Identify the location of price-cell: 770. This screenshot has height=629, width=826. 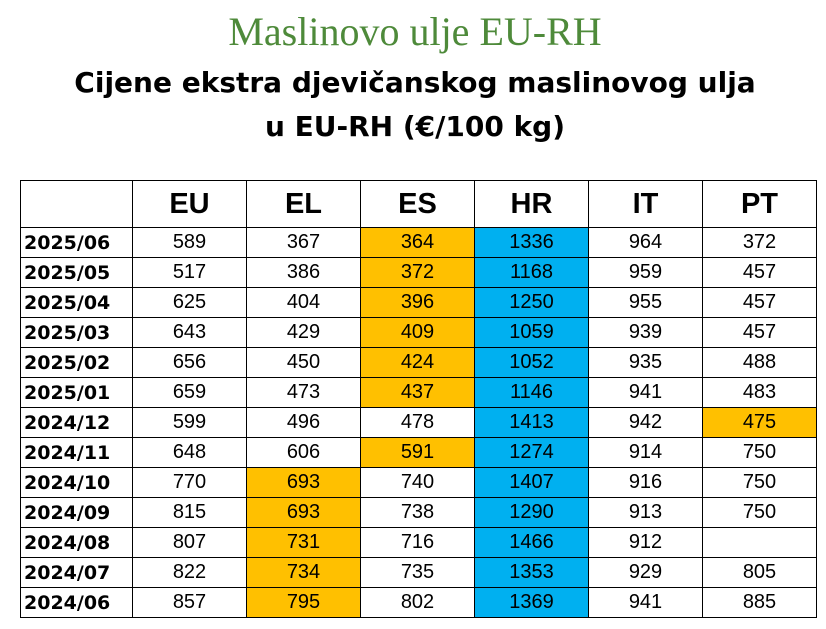
(189, 482).